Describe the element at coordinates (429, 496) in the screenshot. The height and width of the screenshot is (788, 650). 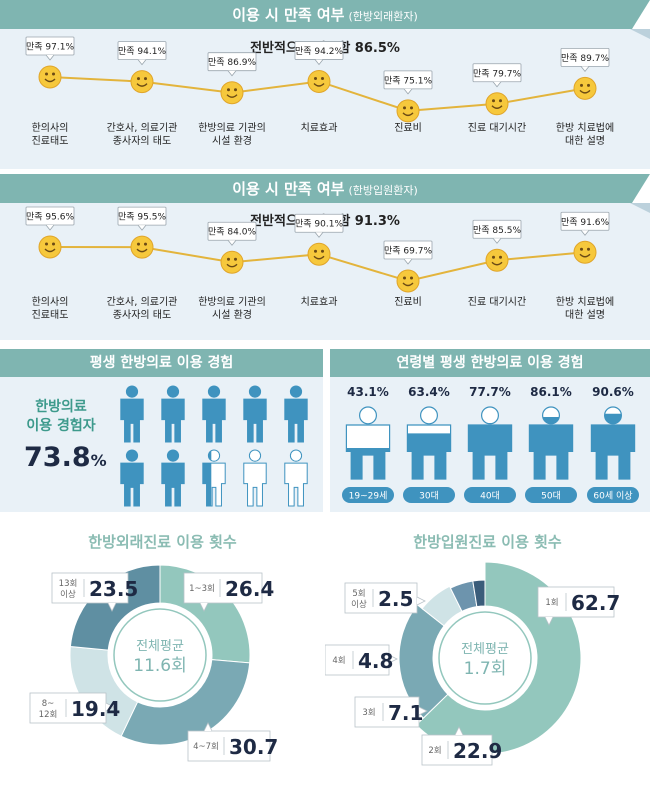
I see `age-category-label: 30대` at that location.